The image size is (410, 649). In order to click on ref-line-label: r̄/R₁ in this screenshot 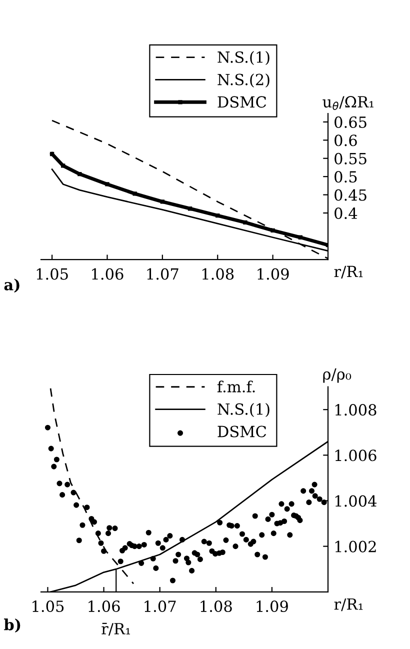, I will do `click(116, 629)`.